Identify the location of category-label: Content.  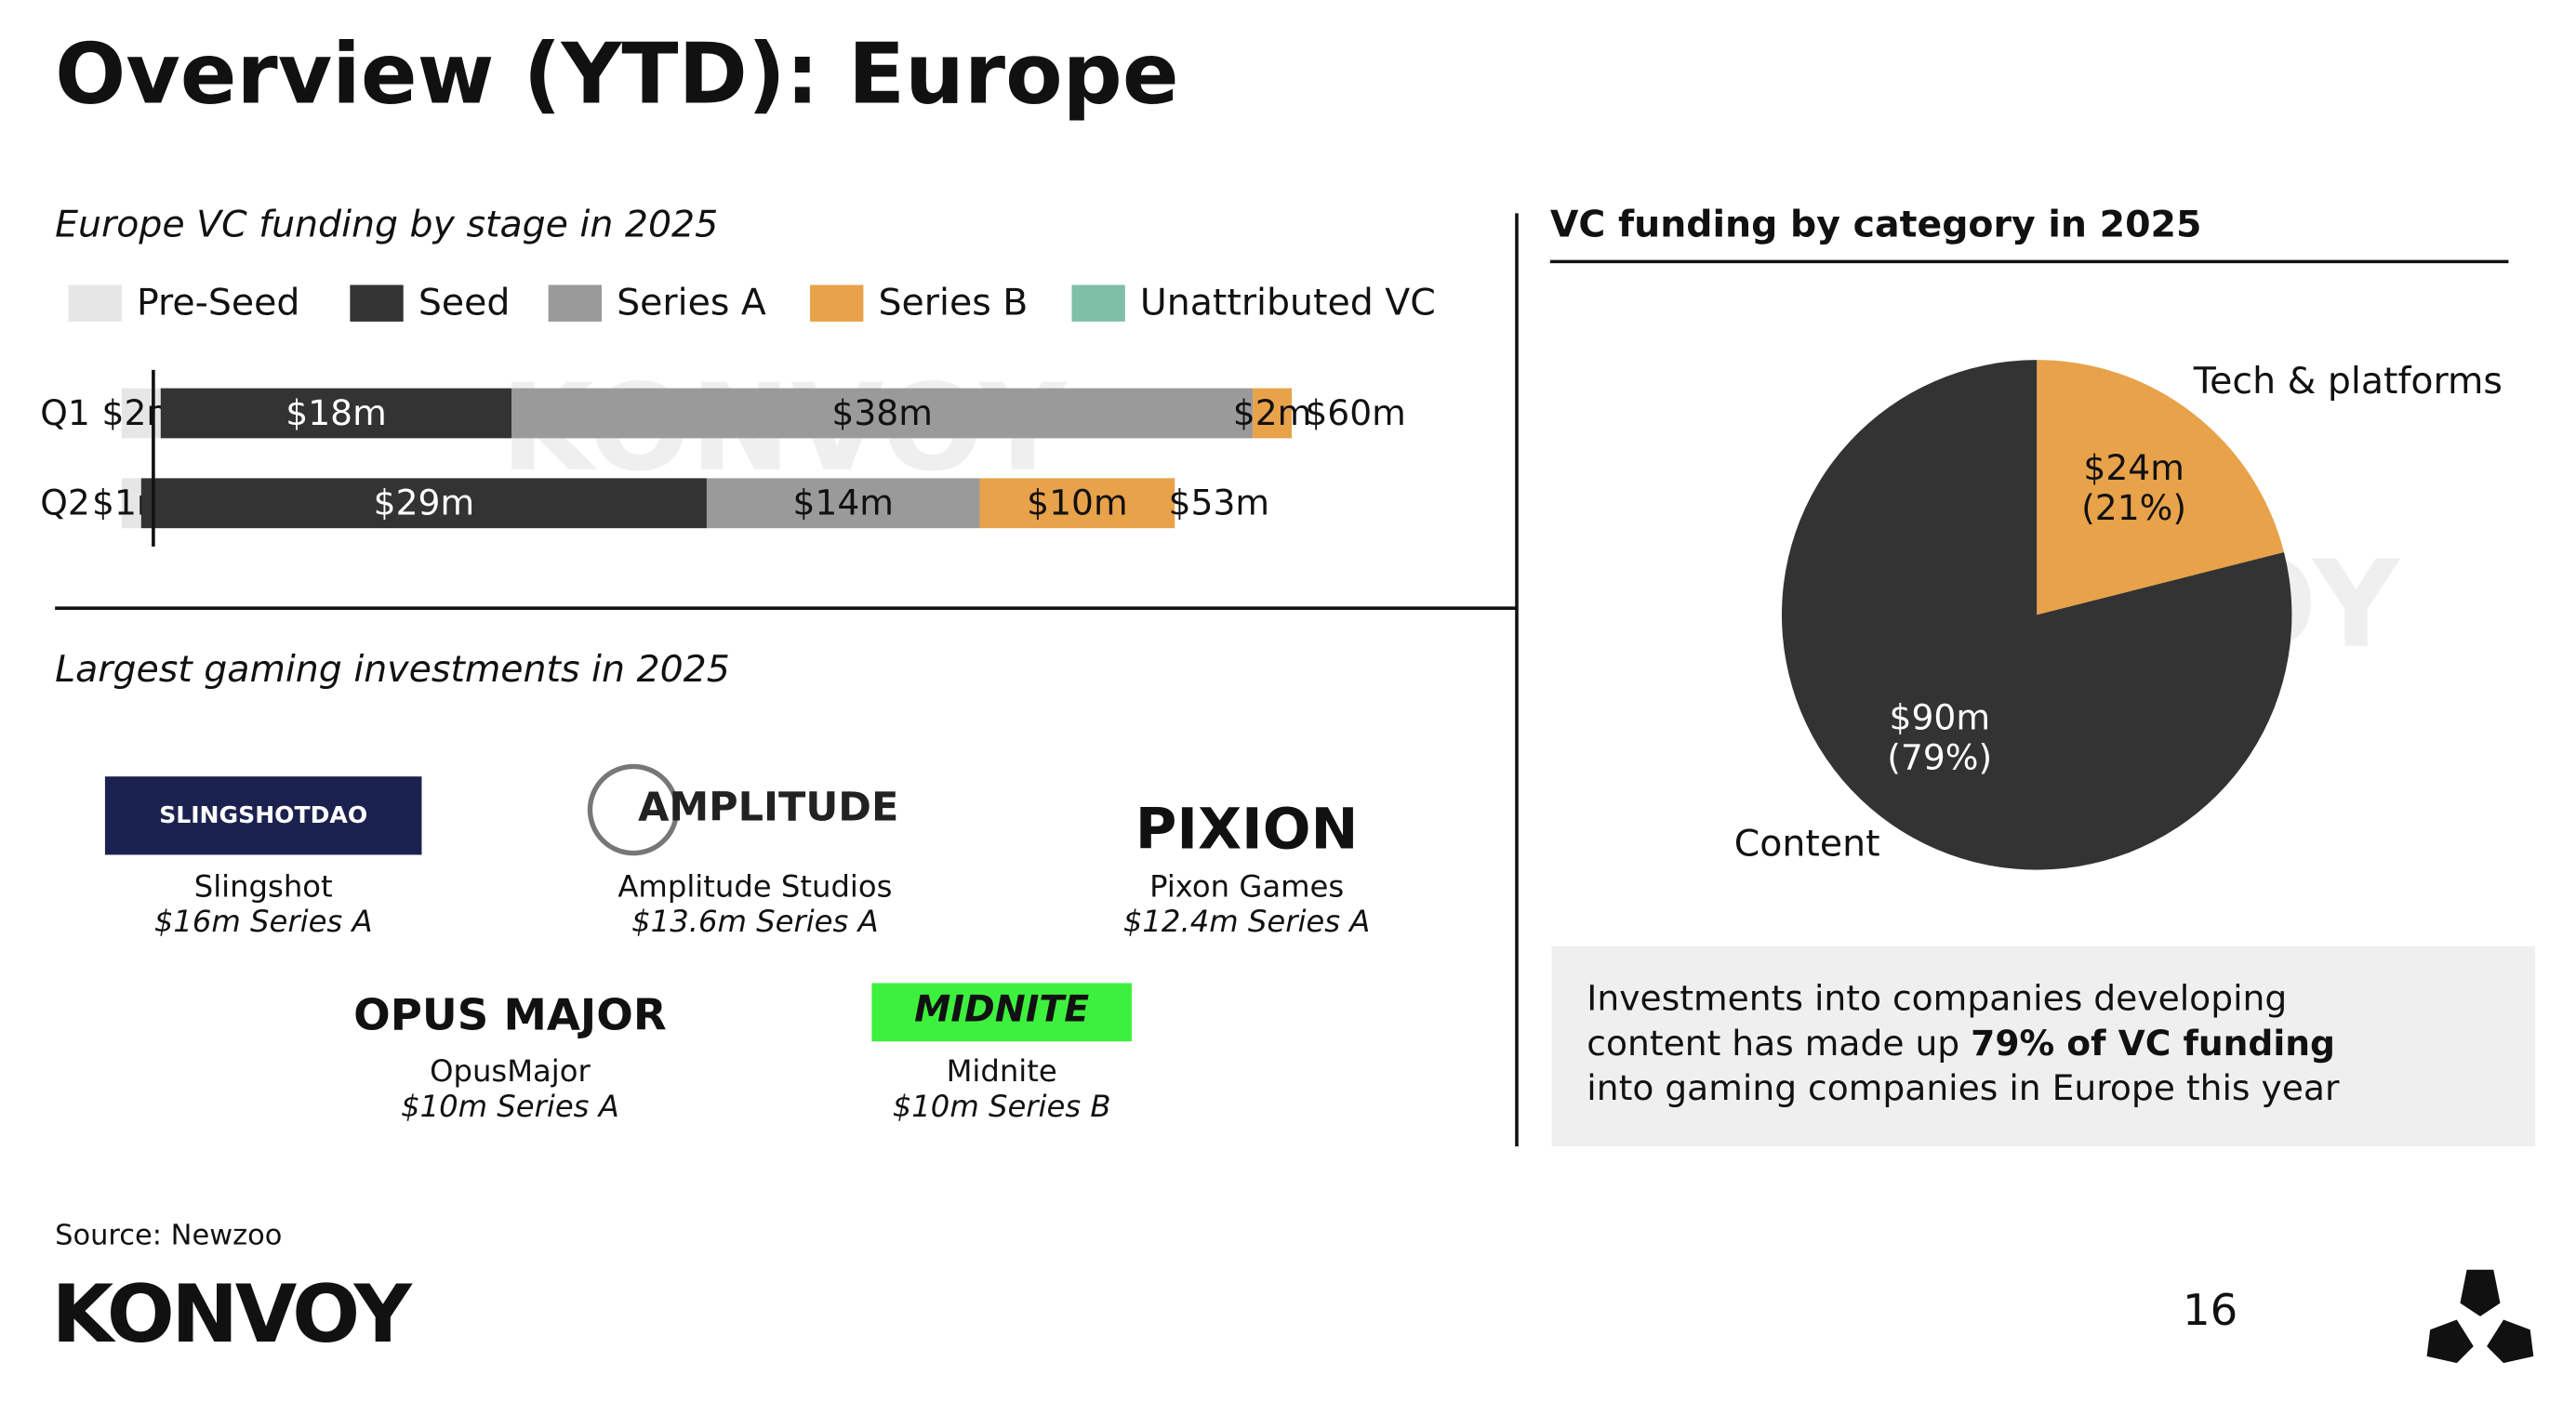
(1807, 844).